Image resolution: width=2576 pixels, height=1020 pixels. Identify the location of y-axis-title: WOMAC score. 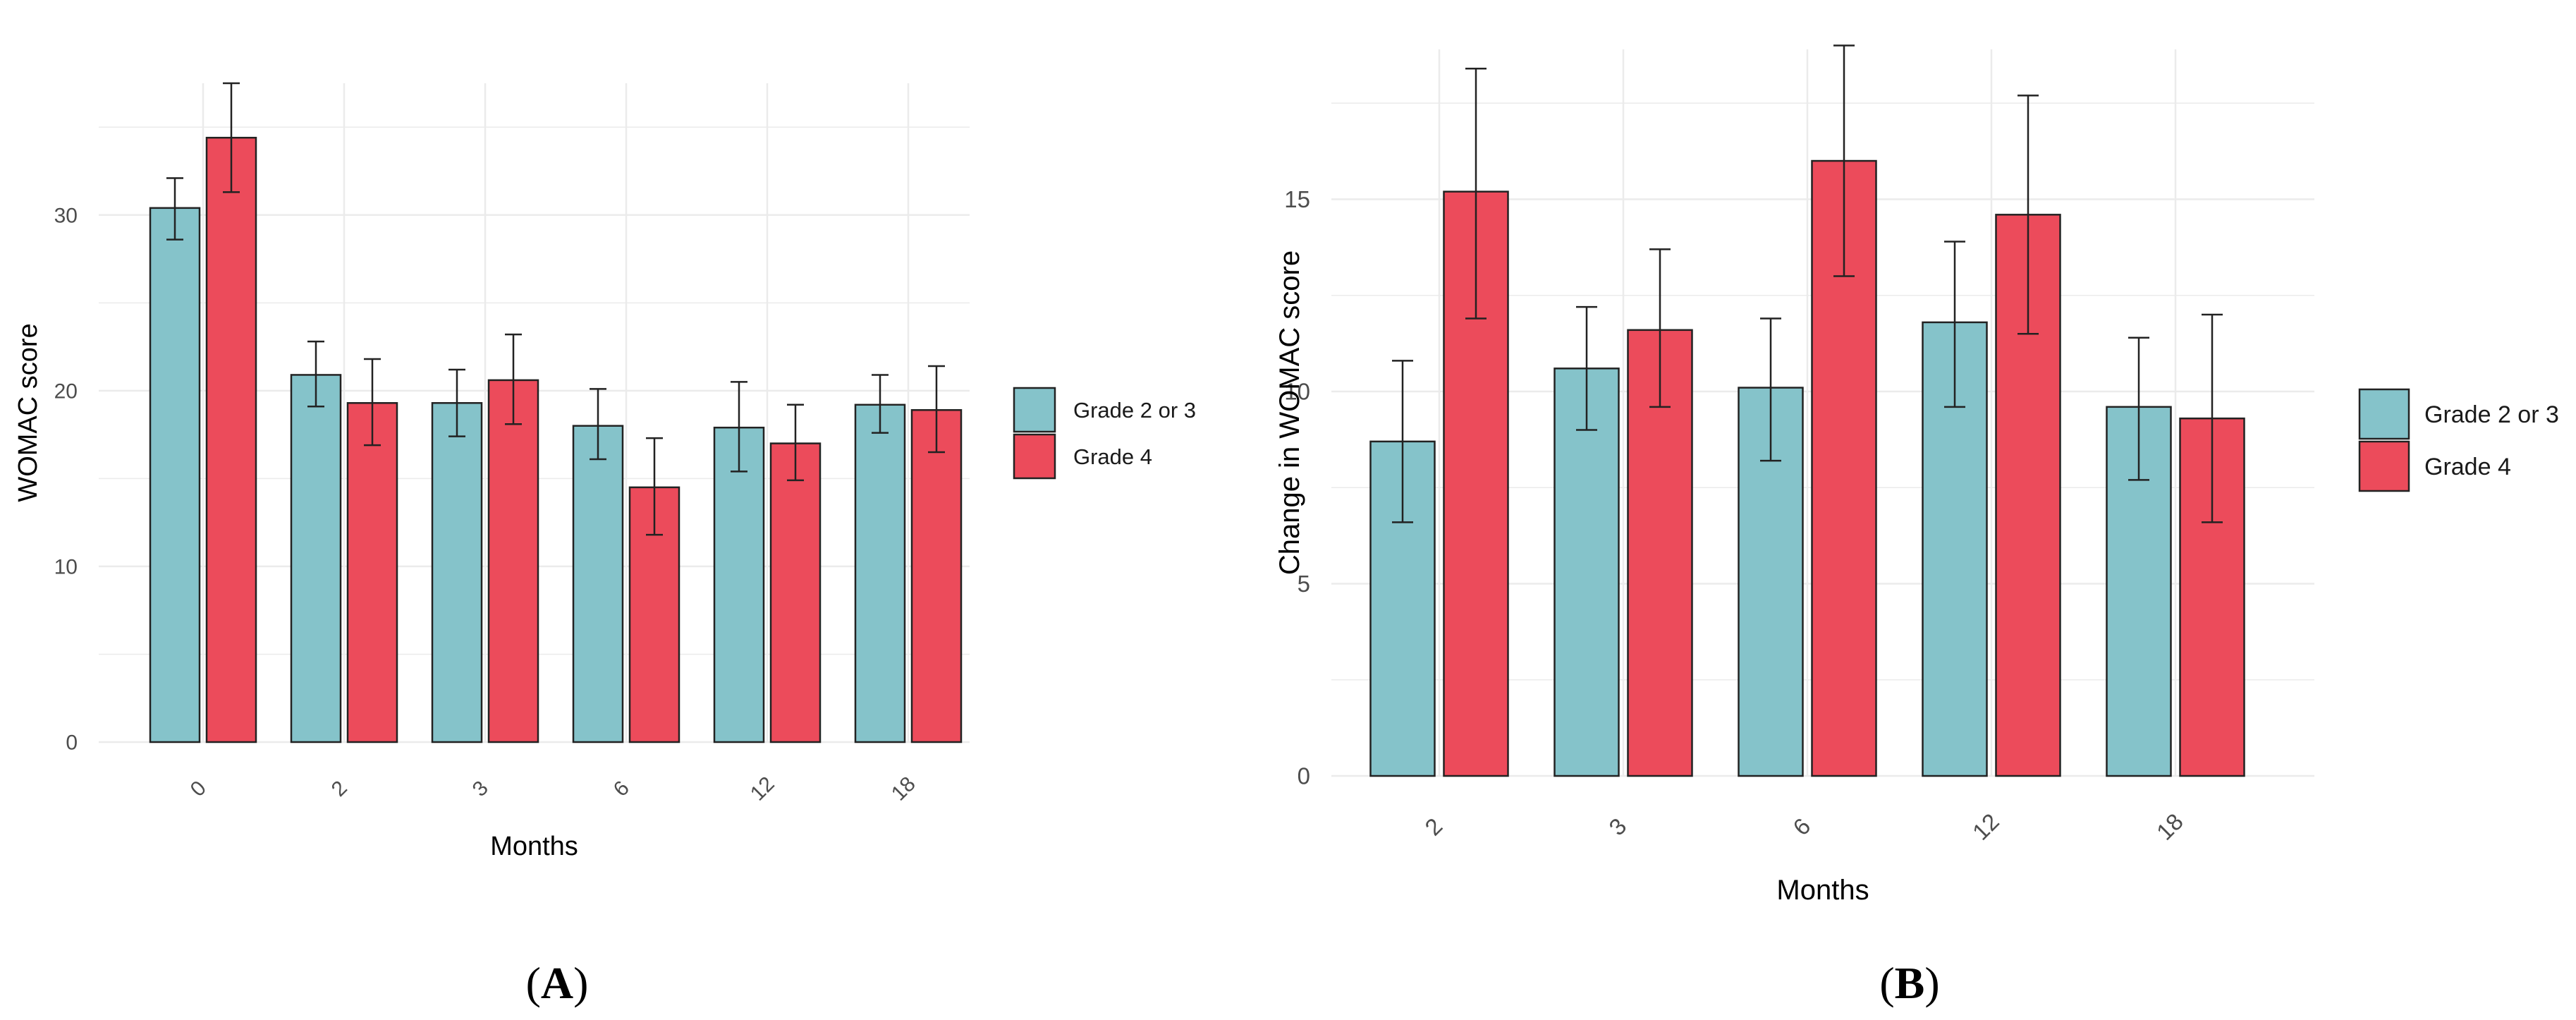
(28, 412).